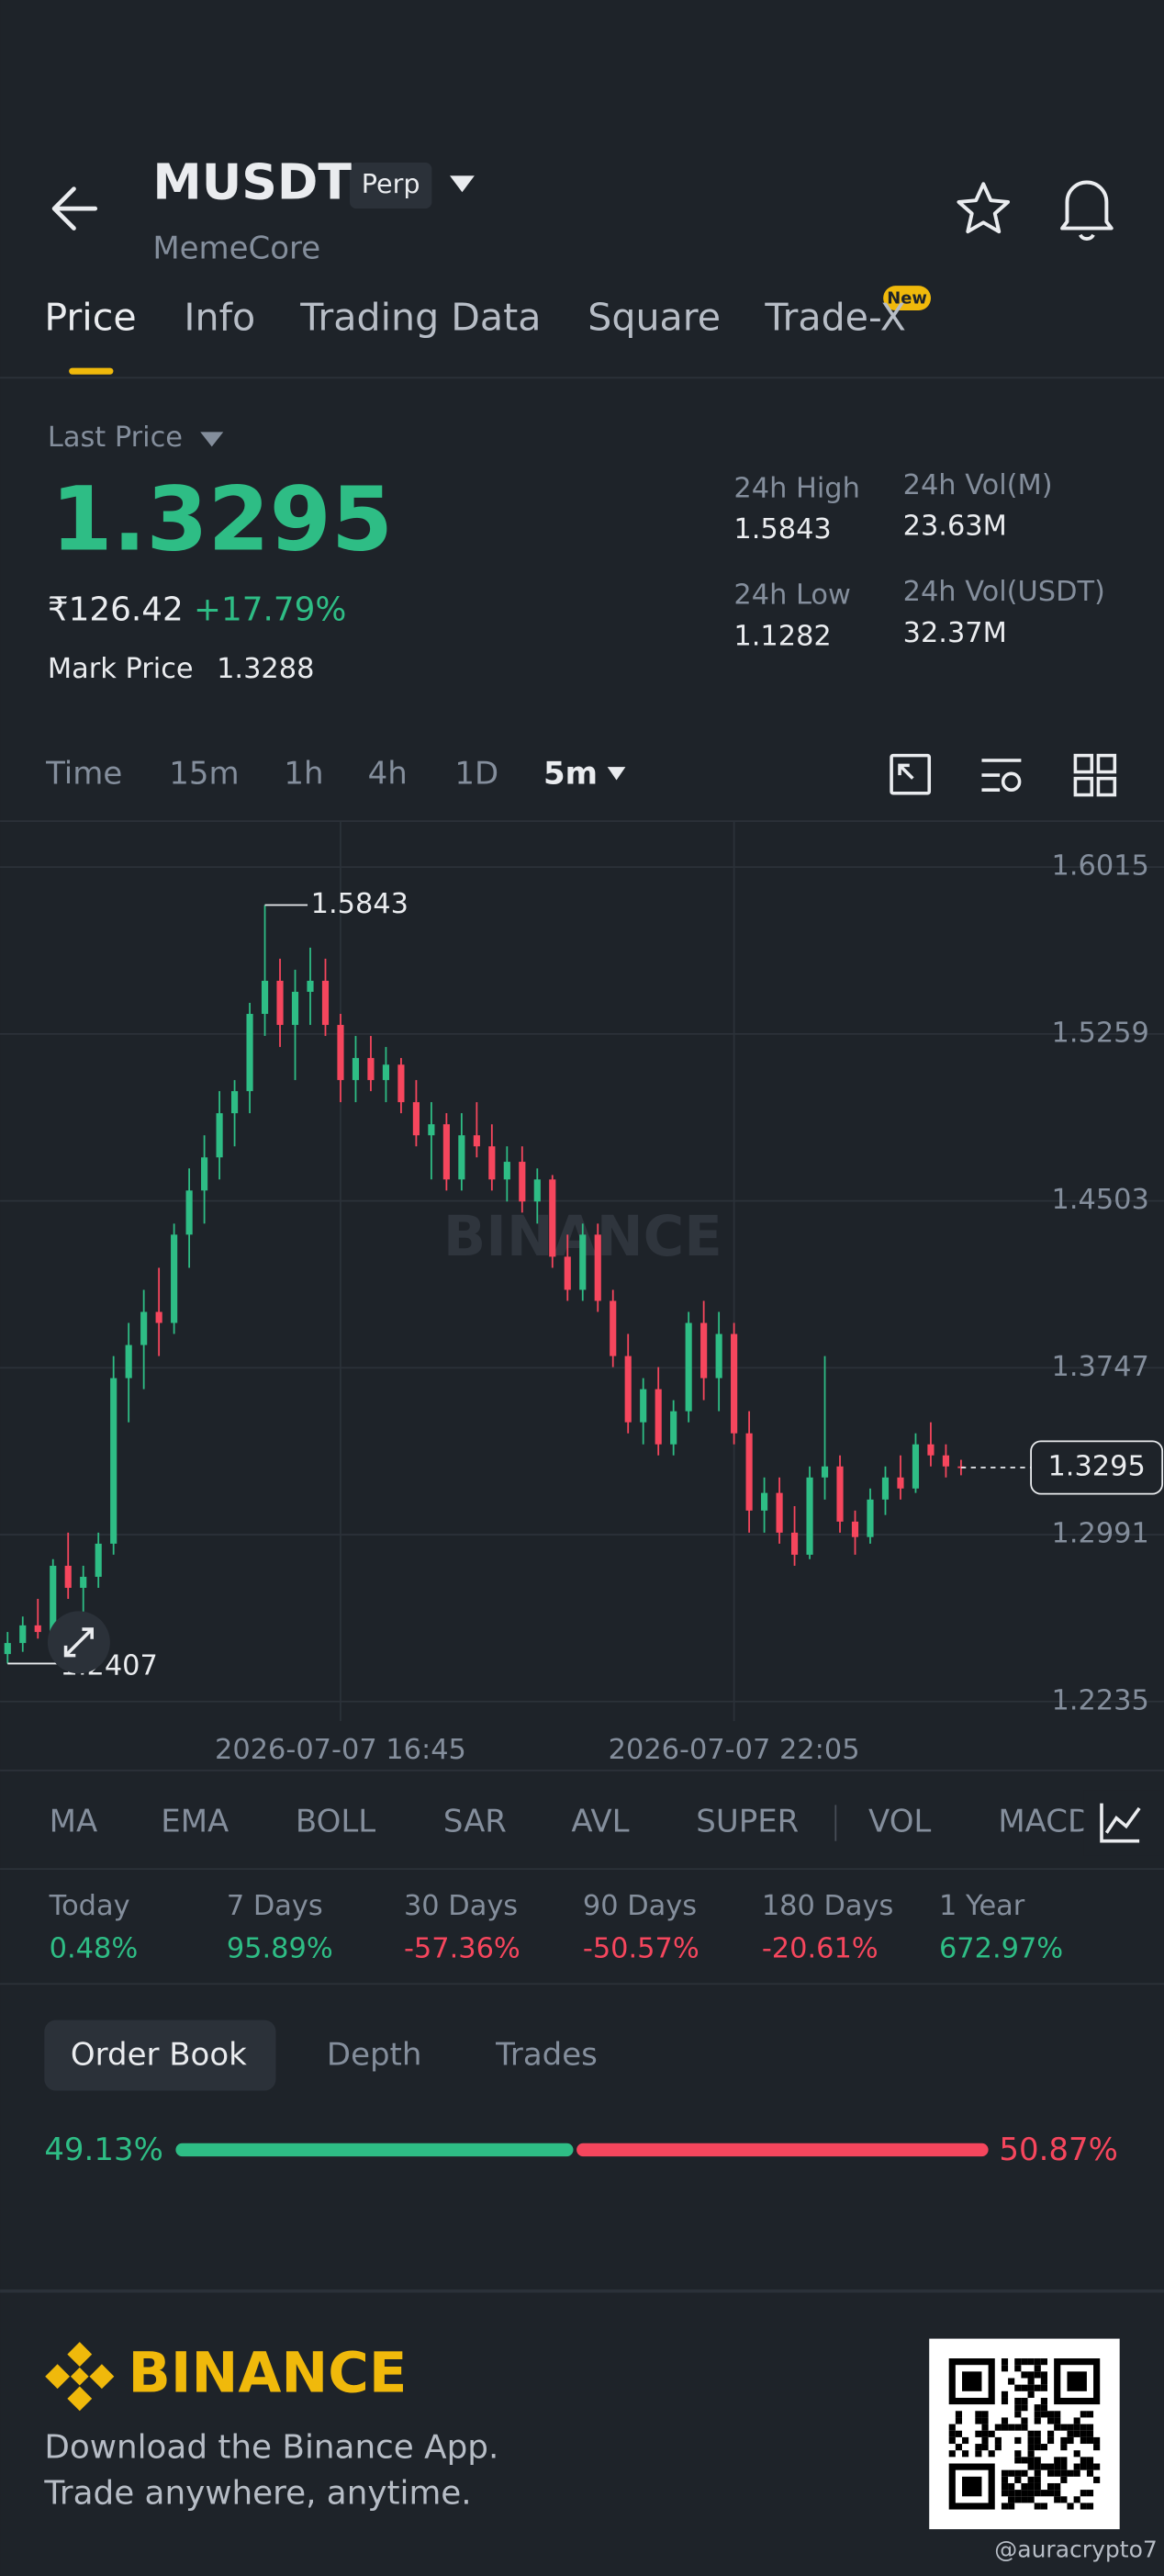  What do you see at coordinates (1003, 775) in the screenshot?
I see `chart-tools` at bounding box center [1003, 775].